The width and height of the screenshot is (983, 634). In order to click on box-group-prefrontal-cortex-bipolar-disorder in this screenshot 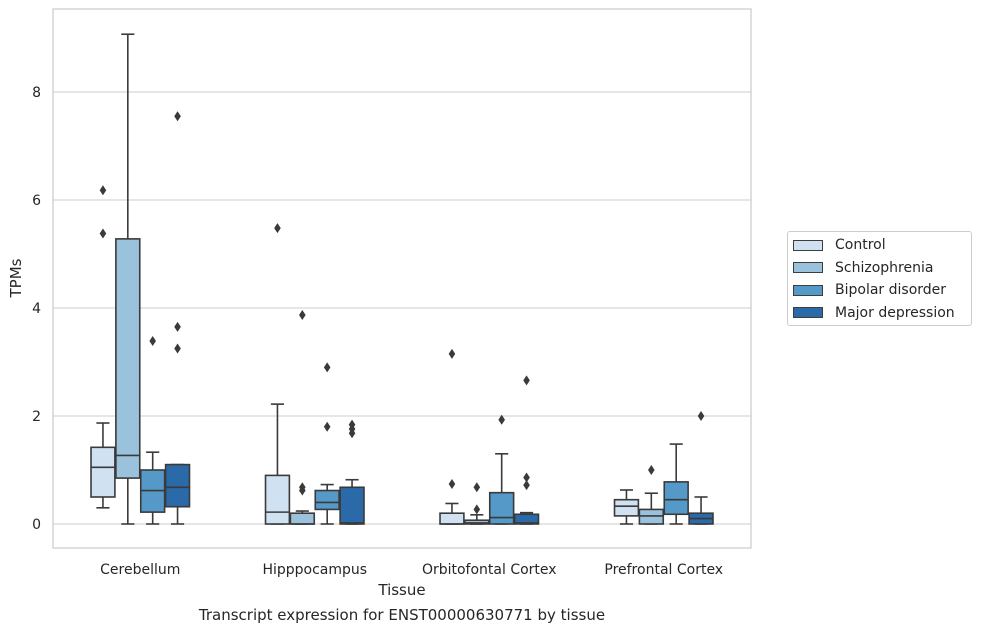, I will do `click(676, 484)`.